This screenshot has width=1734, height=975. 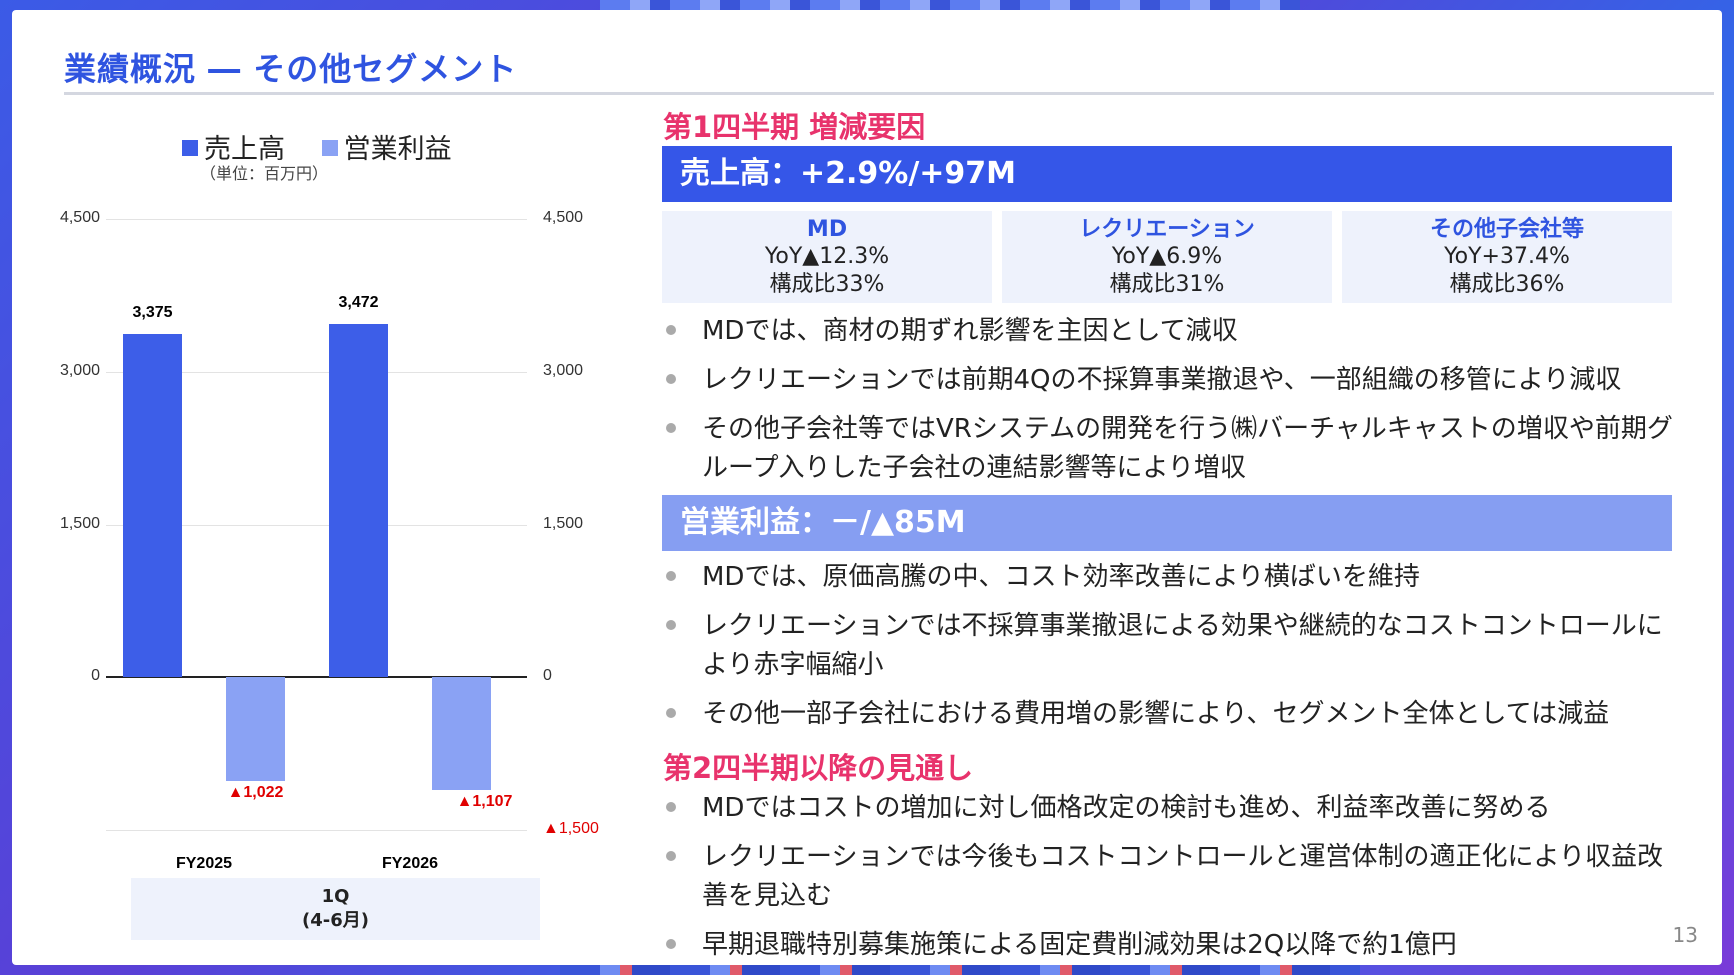 What do you see at coordinates (244, 149) in the screenshot?
I see `legend-label-sales: 売上高` at bounding box center [244, 149].